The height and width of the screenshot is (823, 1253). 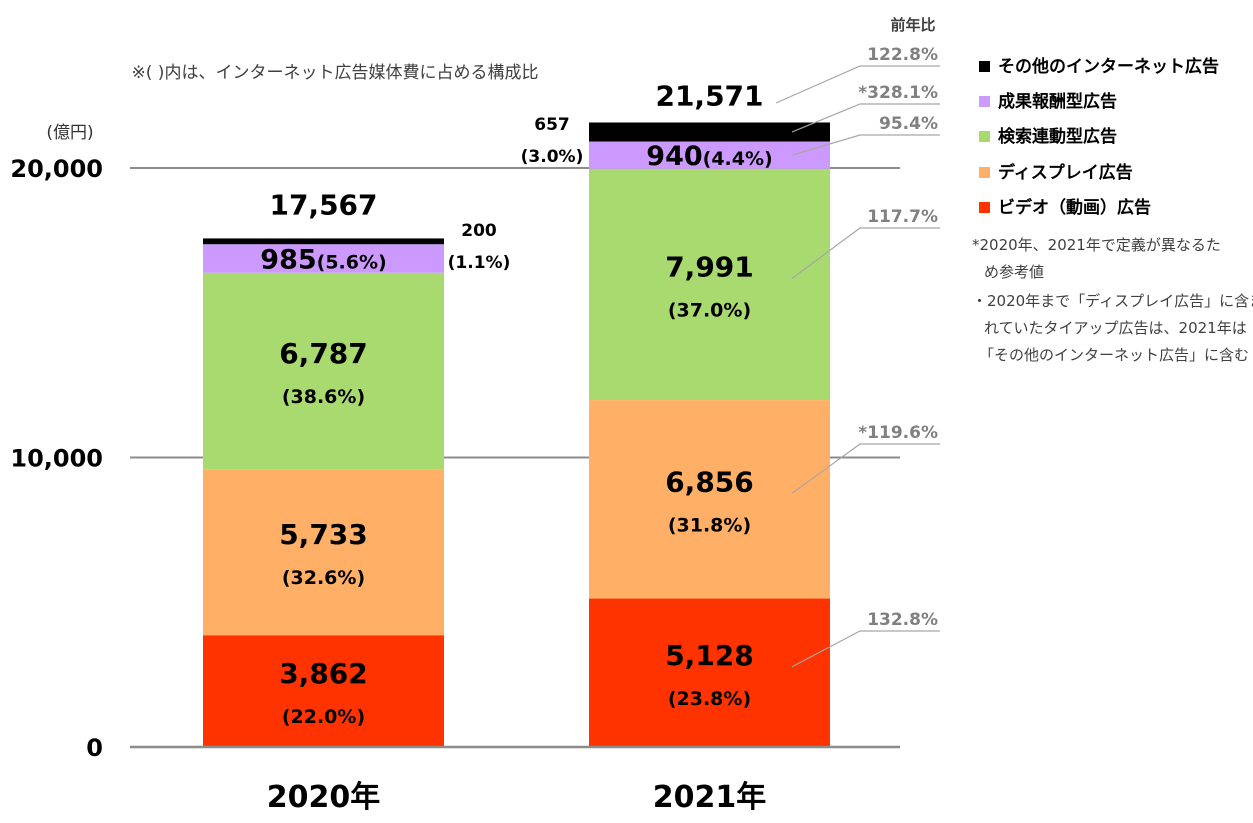 What do you see at coordinates (323, 578) in the screenshot?
I see `data-share-label: (32.6%)` at bounding box center [323, 578].